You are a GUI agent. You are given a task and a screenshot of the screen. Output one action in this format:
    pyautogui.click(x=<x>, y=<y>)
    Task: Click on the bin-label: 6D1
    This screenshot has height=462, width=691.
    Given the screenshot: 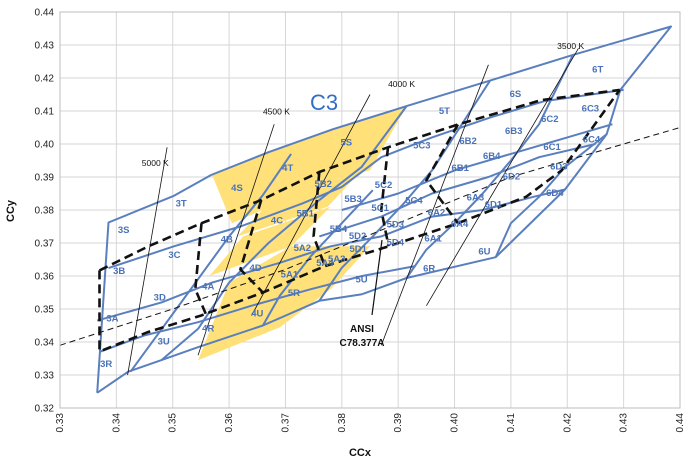 What is the action you would take?
    pyautogui.click(x=494, y=205)
    